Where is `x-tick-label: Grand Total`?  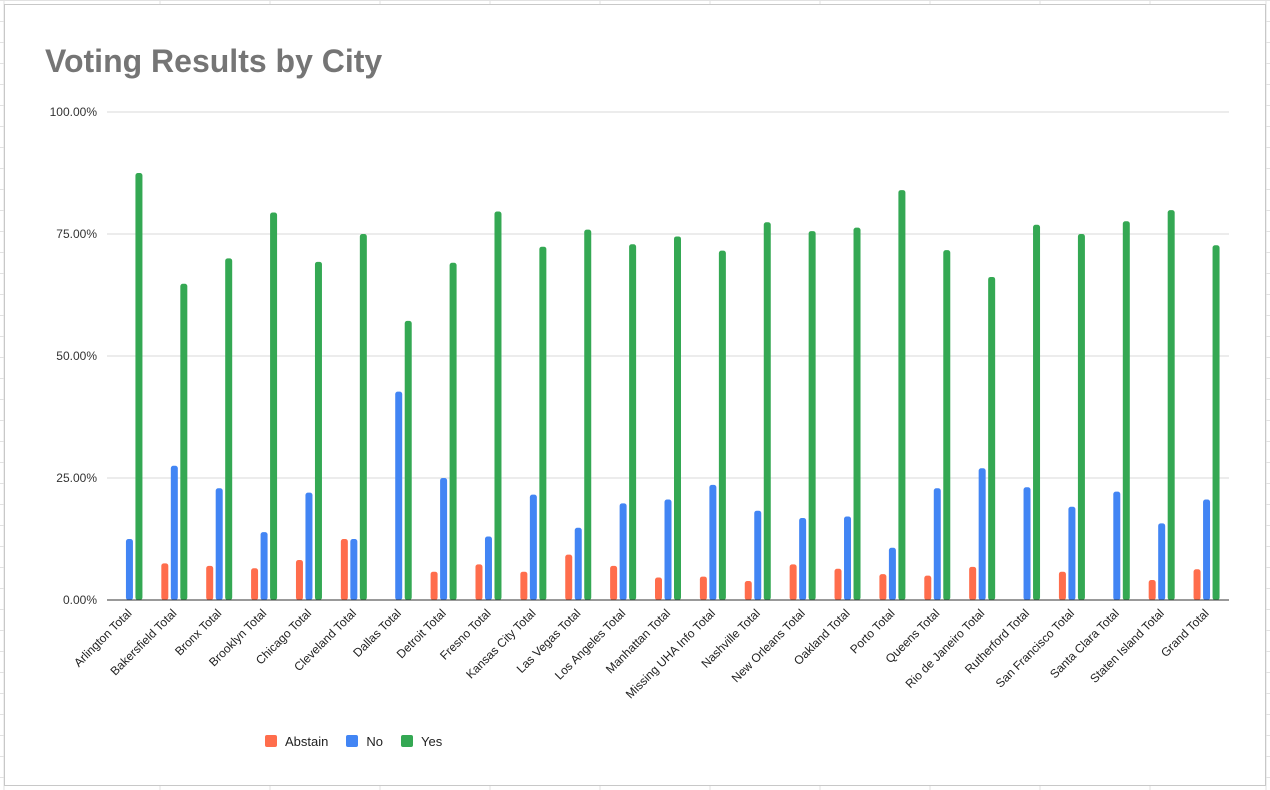
x-tick-label: Grand Total is located at coordinates (1185, 633).